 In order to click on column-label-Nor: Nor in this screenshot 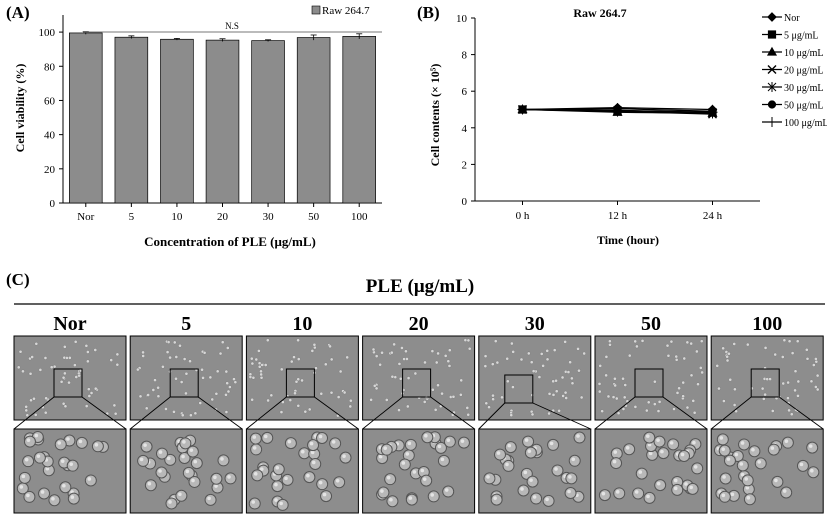, I will do `click(69, 324)`.